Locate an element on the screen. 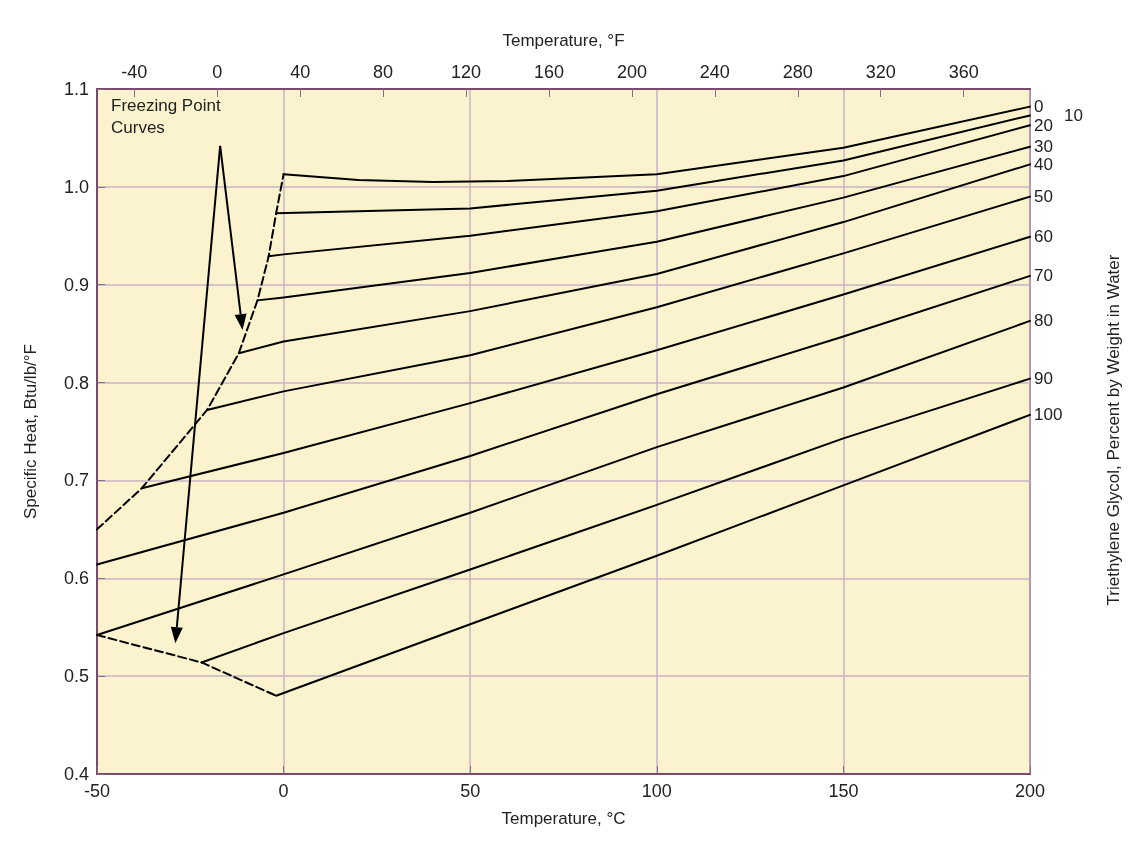  x-tick-label: -50 is located at coordinates (97, 791).